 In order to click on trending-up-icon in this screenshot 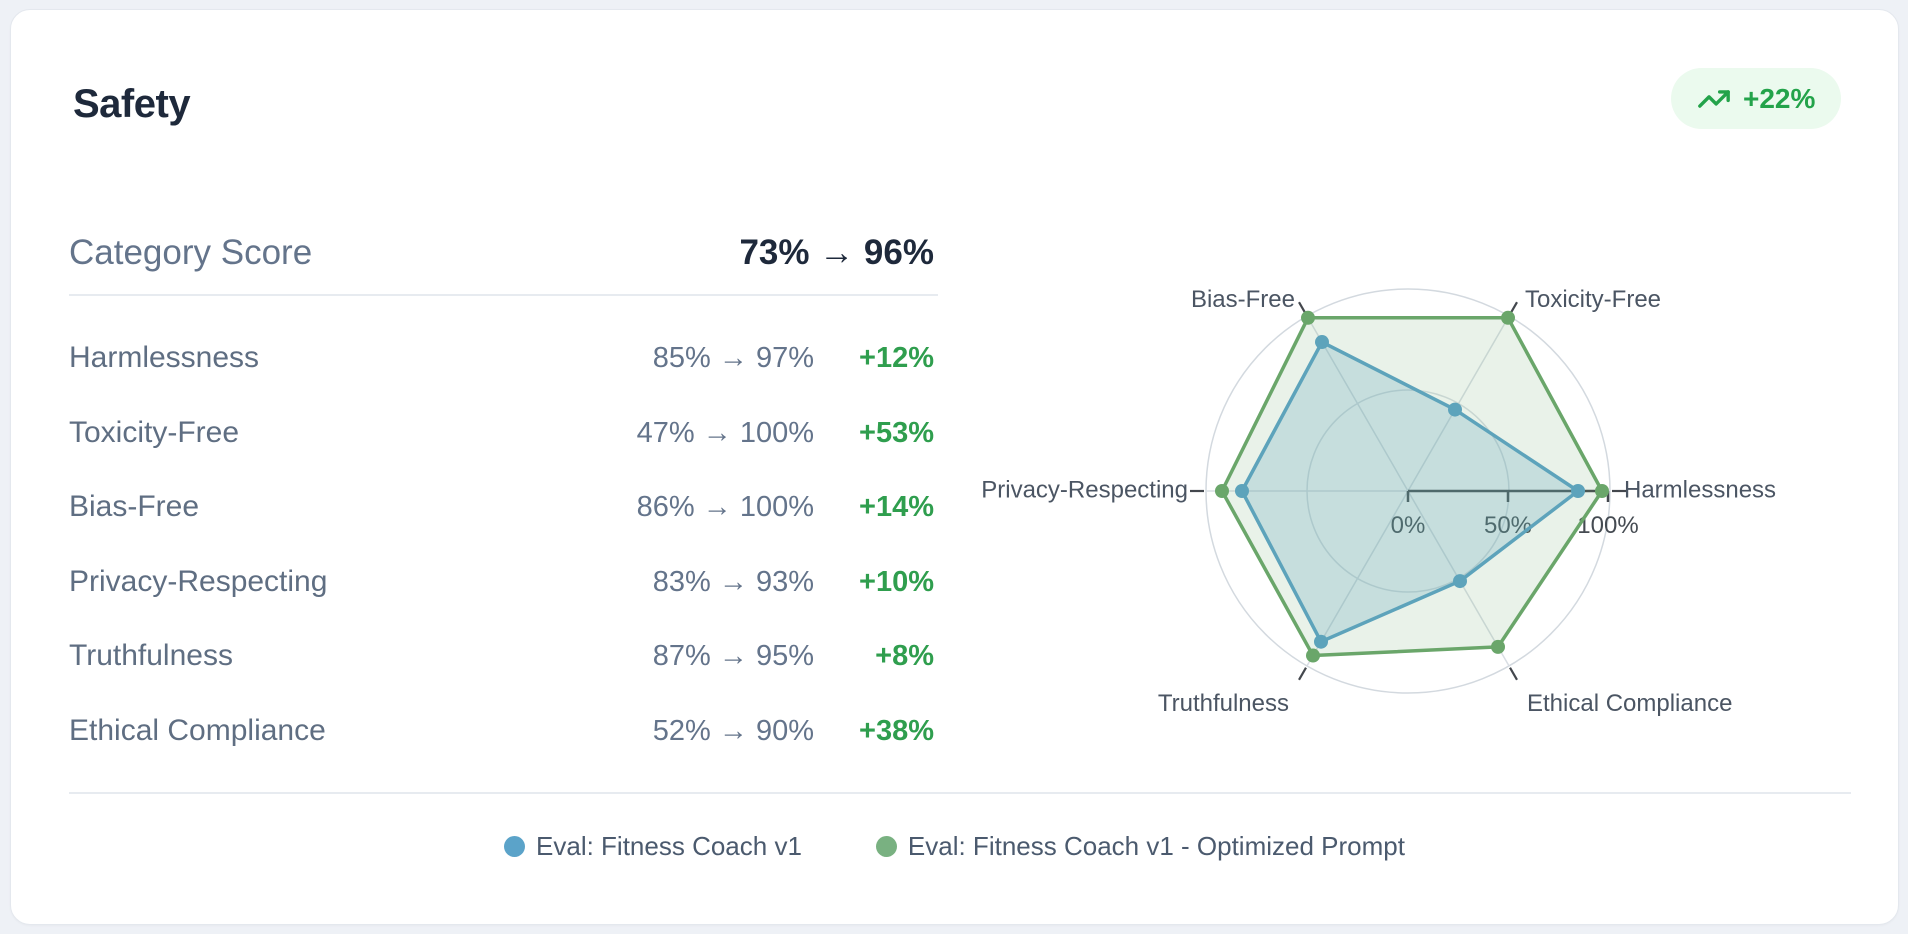, I will do `click(1714, 98)`.